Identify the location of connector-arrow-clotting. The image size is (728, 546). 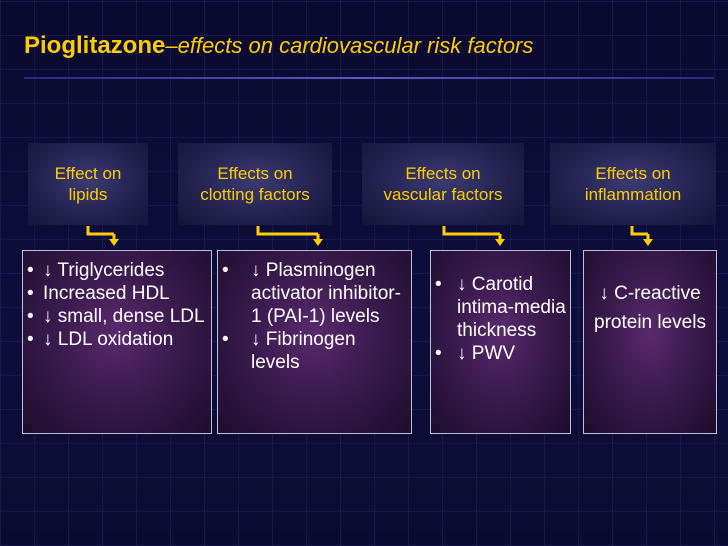
(289, 236).